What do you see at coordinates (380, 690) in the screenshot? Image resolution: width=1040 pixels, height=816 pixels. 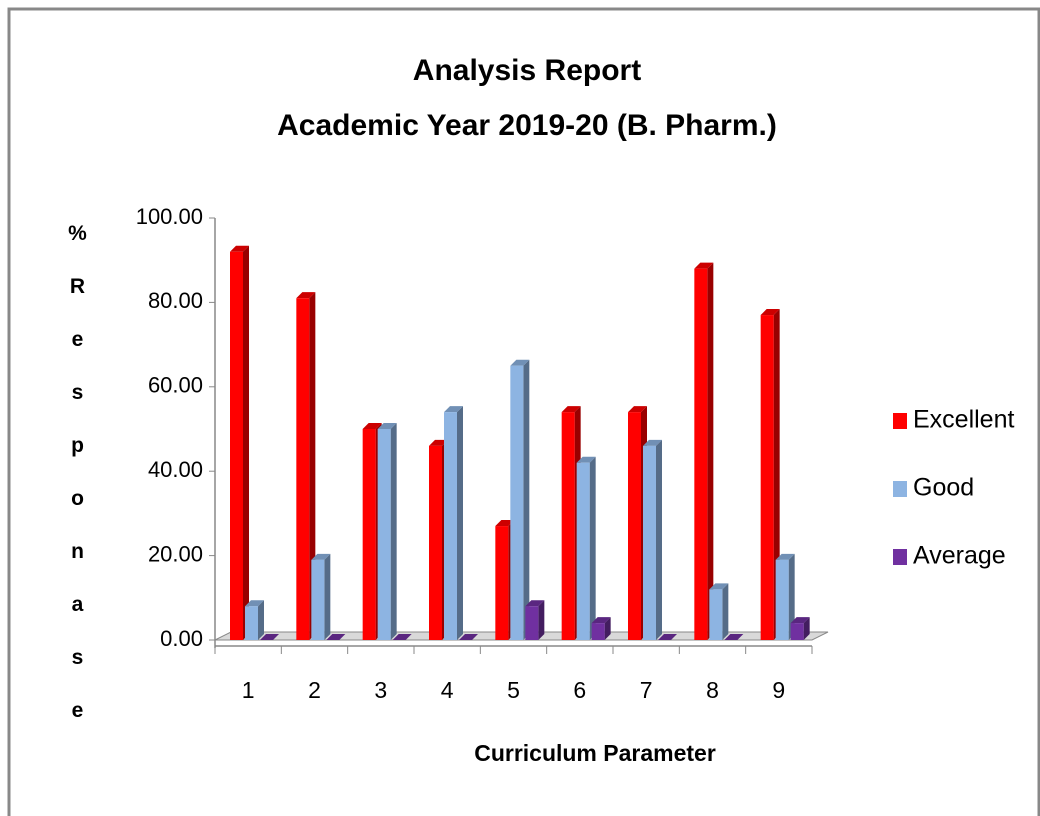 I see `x-tick-label: 3` at bounding box center [380, 690].